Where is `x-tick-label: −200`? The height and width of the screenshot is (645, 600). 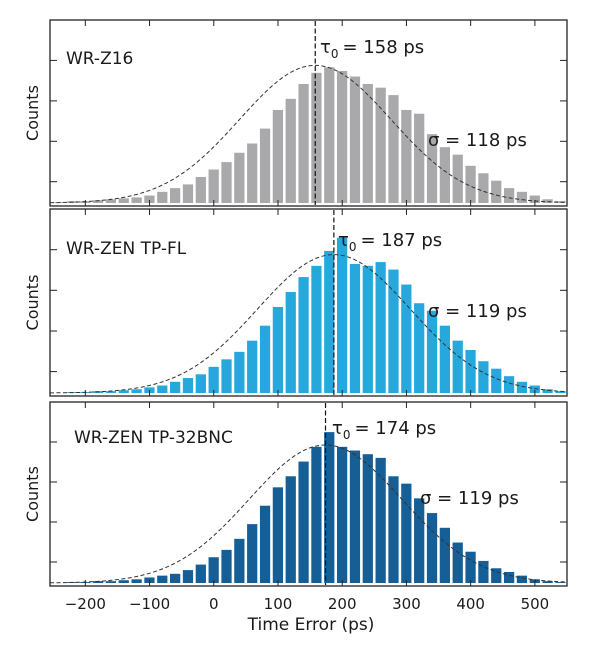 x-tick-label: −200 is located at coordinates (85, 604).